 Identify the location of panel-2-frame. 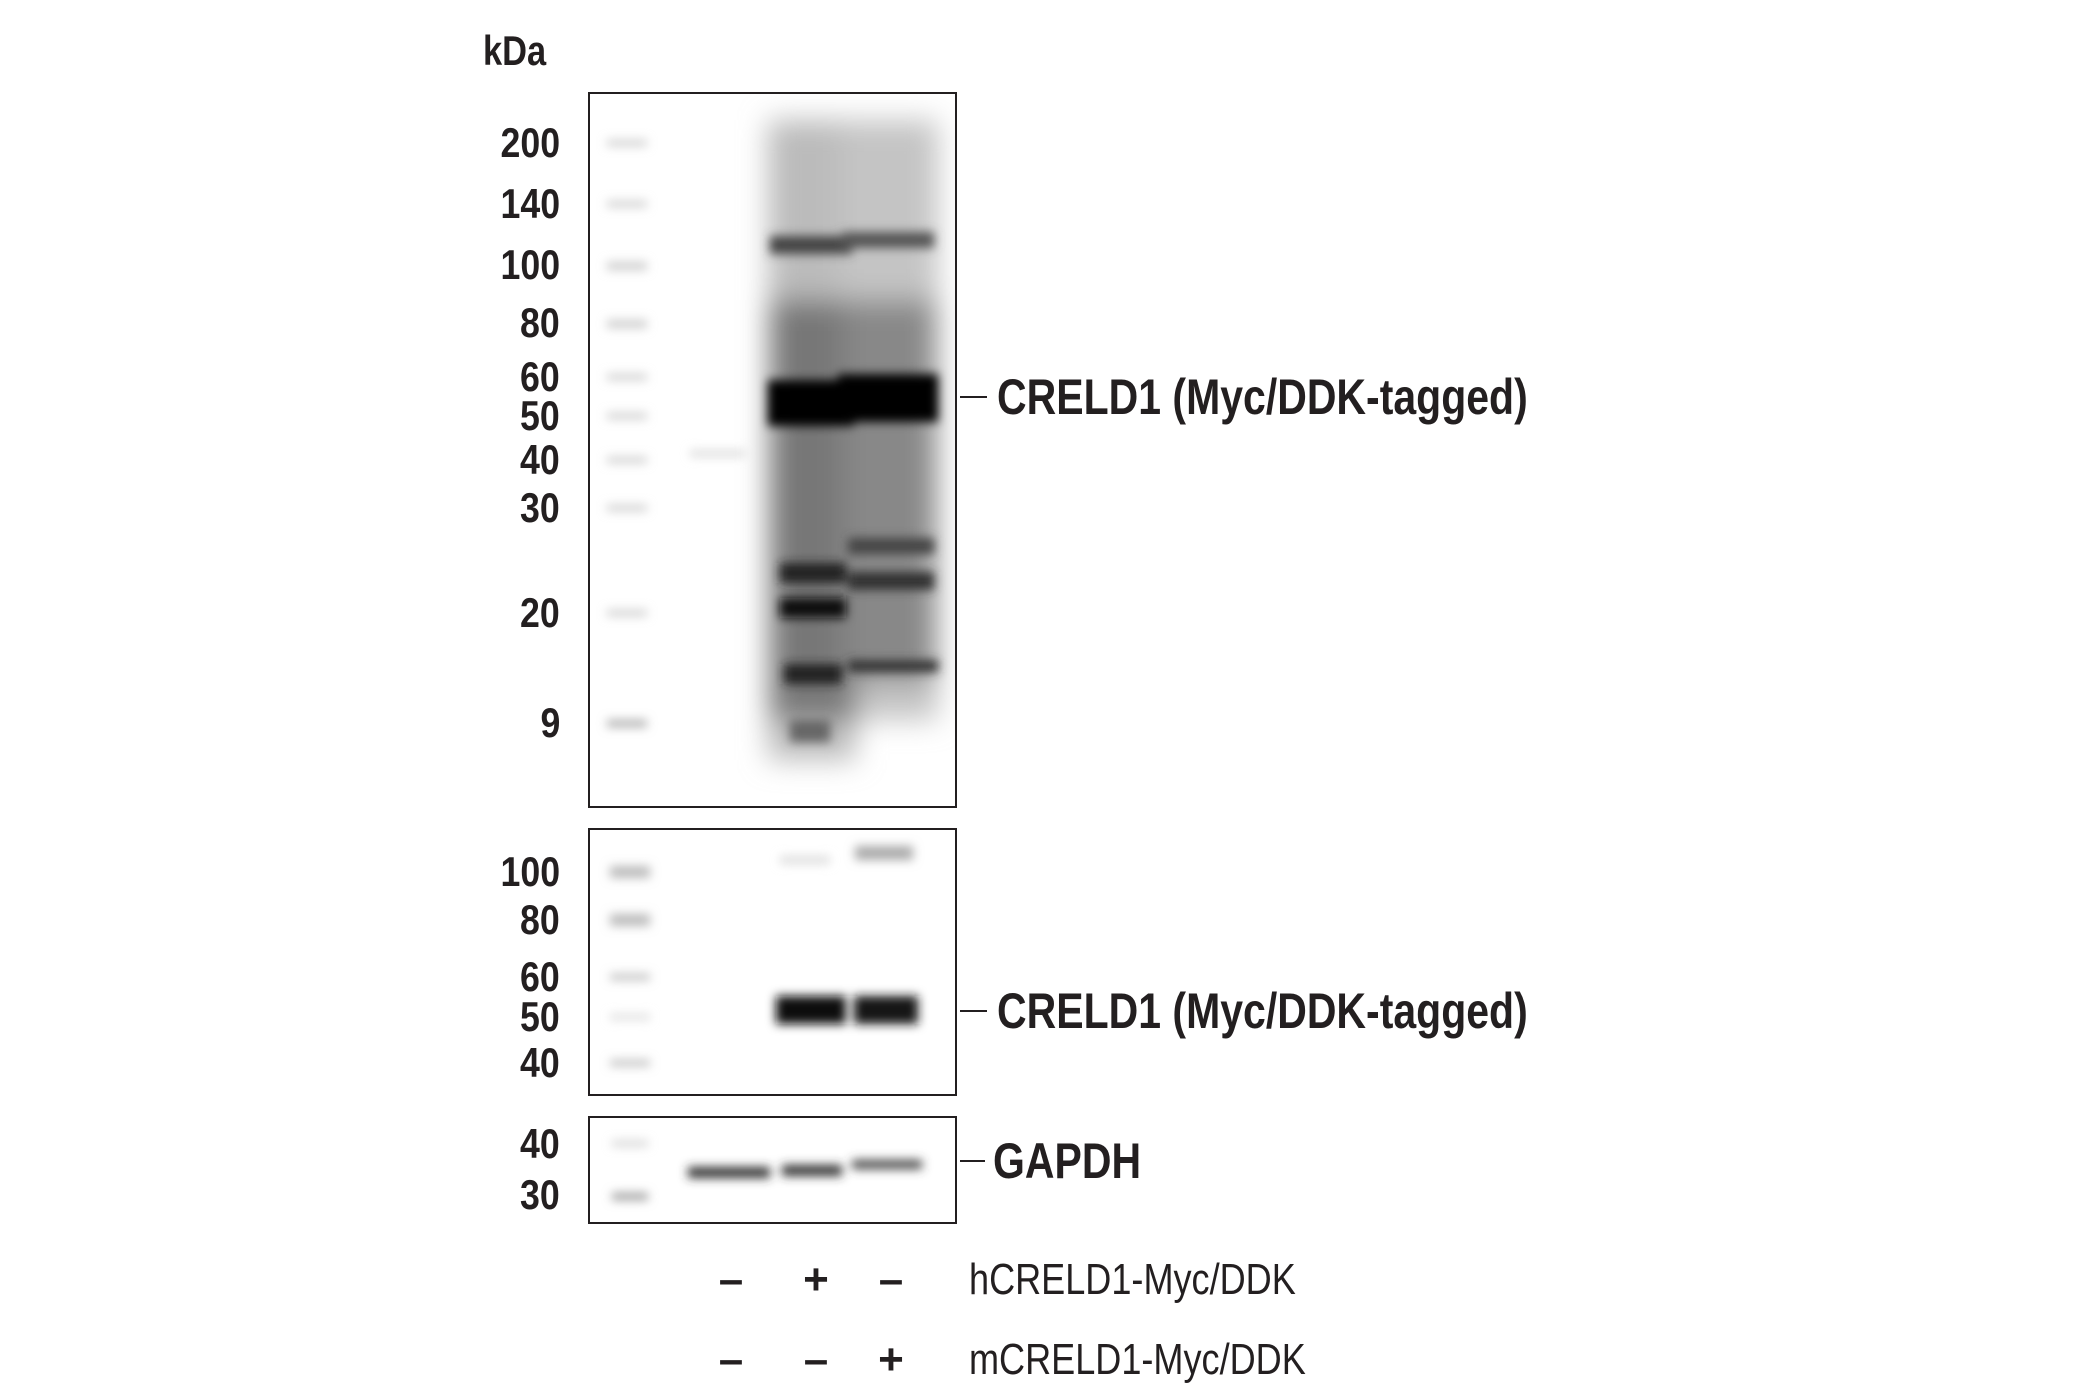
(772, 962).